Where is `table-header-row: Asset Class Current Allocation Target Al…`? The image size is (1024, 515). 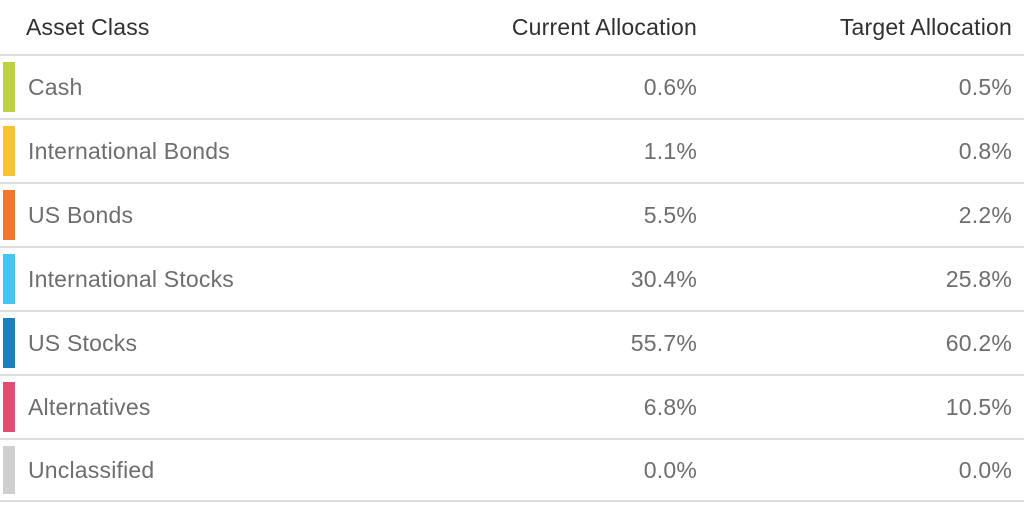
table-header-row: Asset Class Current Allocation Target Al… is located at coordinates (512, 27).